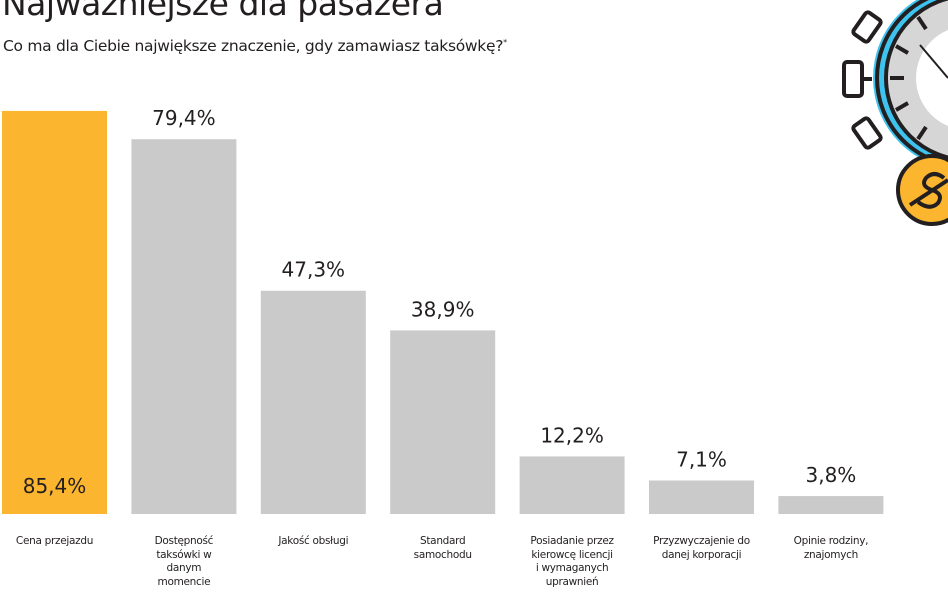 Image resolution: width=948 pixels, height=593 pixels. Describe the element at coordinates (701, 548) in the screenshot. I see `category-label: Przyzwyczajenie do danej korporacji` at that location.